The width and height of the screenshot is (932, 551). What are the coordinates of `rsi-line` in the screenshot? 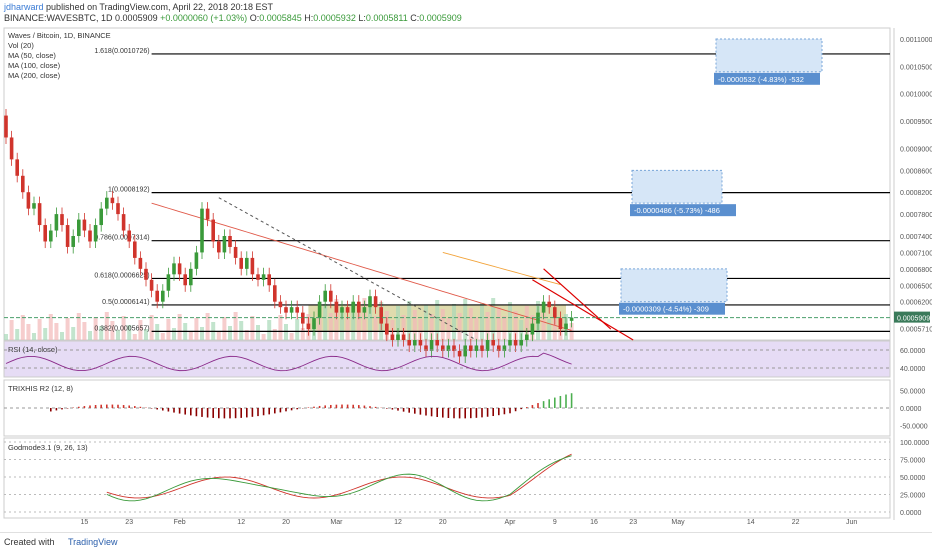 It's located at (288, 362).